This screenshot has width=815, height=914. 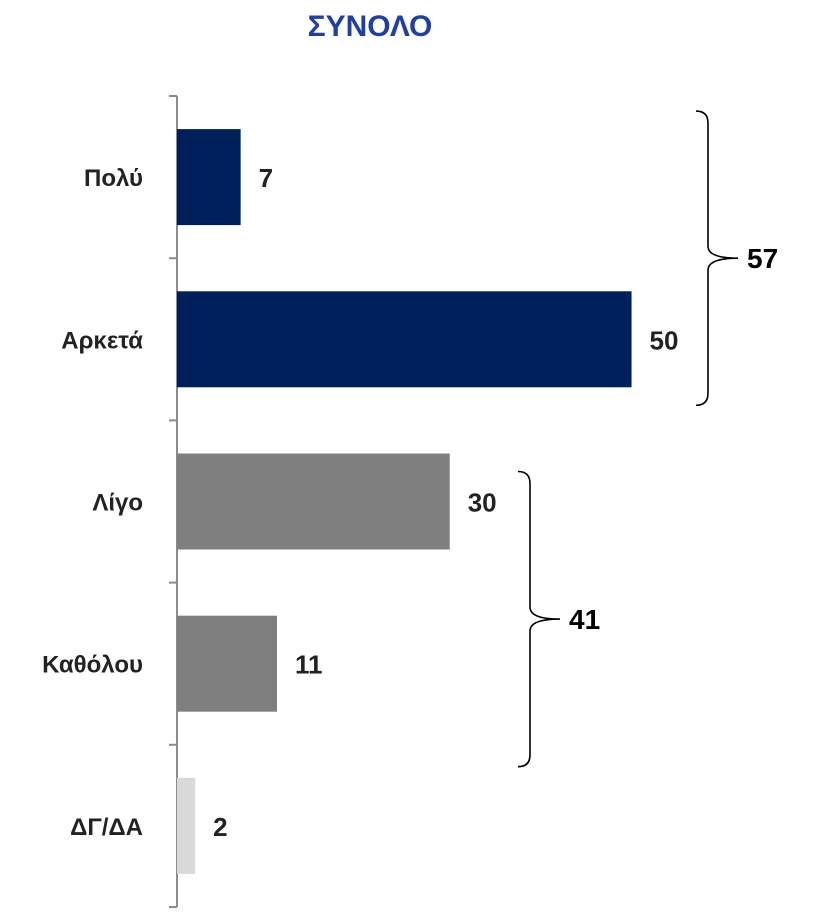 What do you see at coordinates (309, 665) in the screenshot?
I see `value-label: 11` at bounding box center [309, 665].